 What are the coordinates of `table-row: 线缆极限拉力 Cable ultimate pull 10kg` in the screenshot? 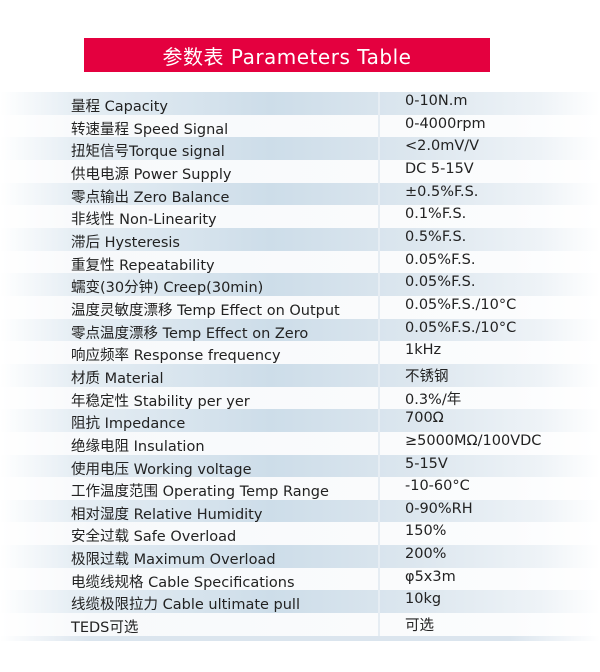 It's located at (300, 601).